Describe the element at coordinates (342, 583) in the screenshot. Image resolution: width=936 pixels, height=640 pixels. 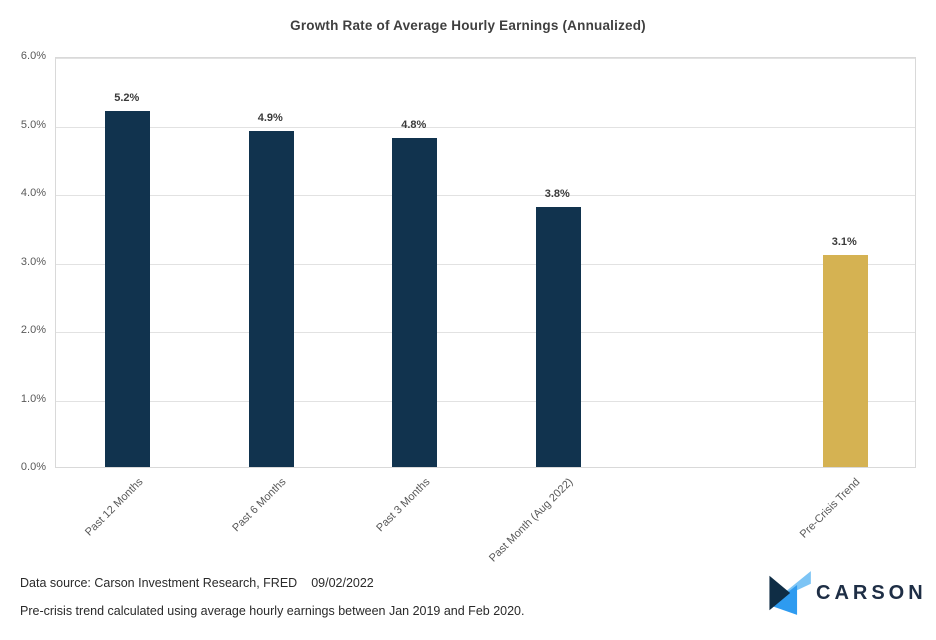
I see `footer-date: 09/02/2022` at that location.